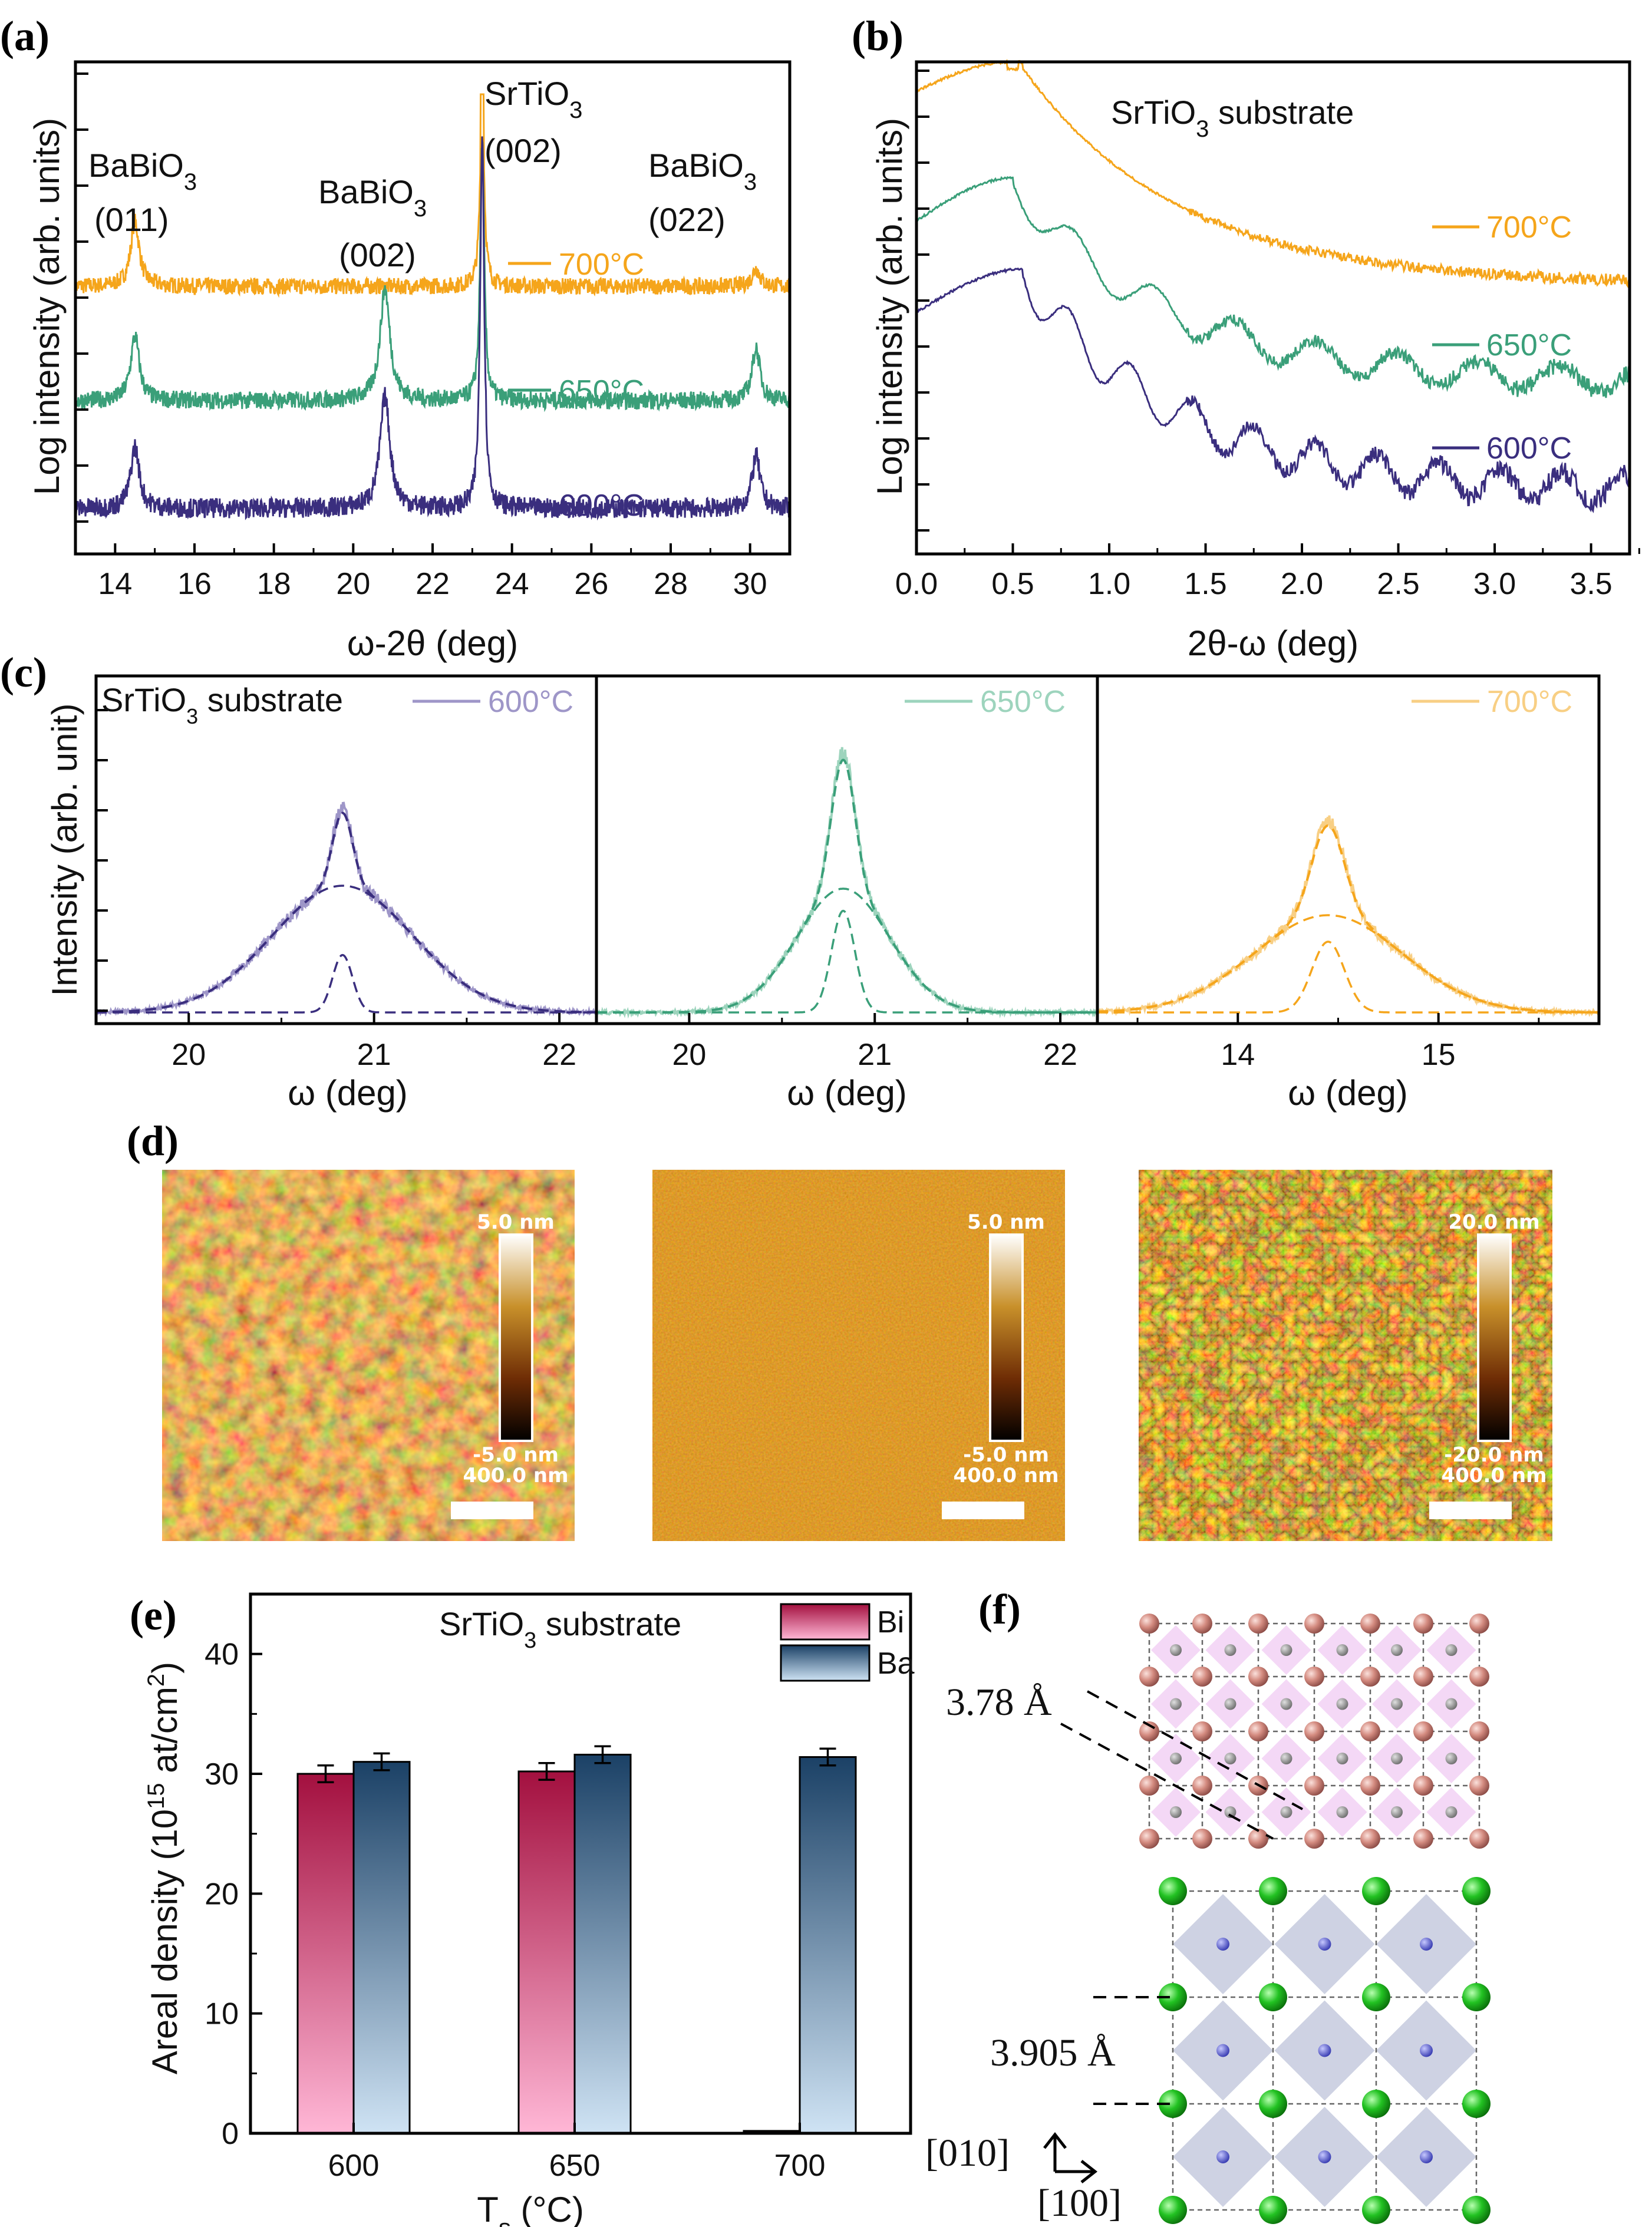 The image size is (1652, 2227). I want to click on a-tick-labels: 14 16 18 20 22 24 26 28 30, so click(433, 584).